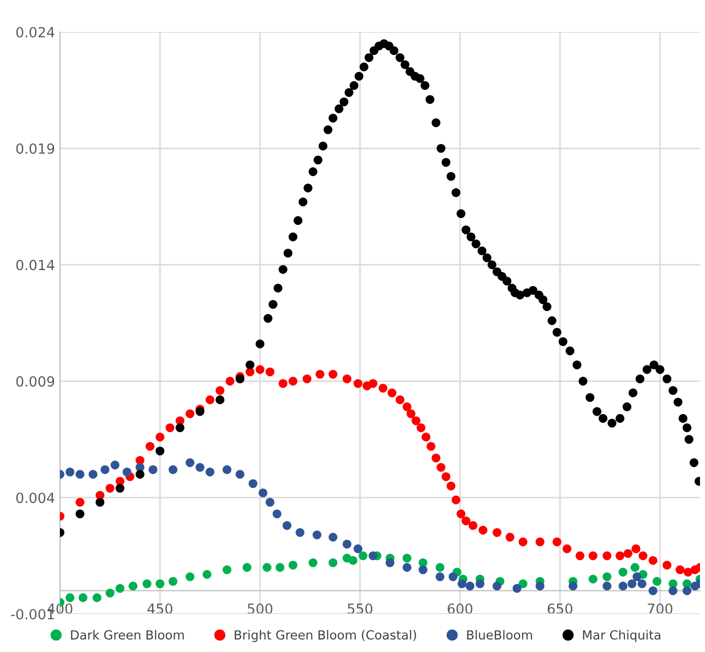  I want to click on y-tick-label: 0.024, so click(35, 32).